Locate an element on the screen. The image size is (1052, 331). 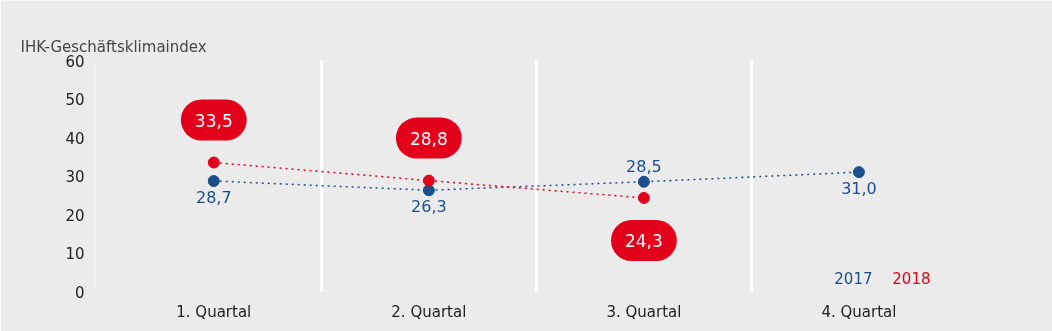
y-tick-label: 0 is located at coordinates (79, 292).